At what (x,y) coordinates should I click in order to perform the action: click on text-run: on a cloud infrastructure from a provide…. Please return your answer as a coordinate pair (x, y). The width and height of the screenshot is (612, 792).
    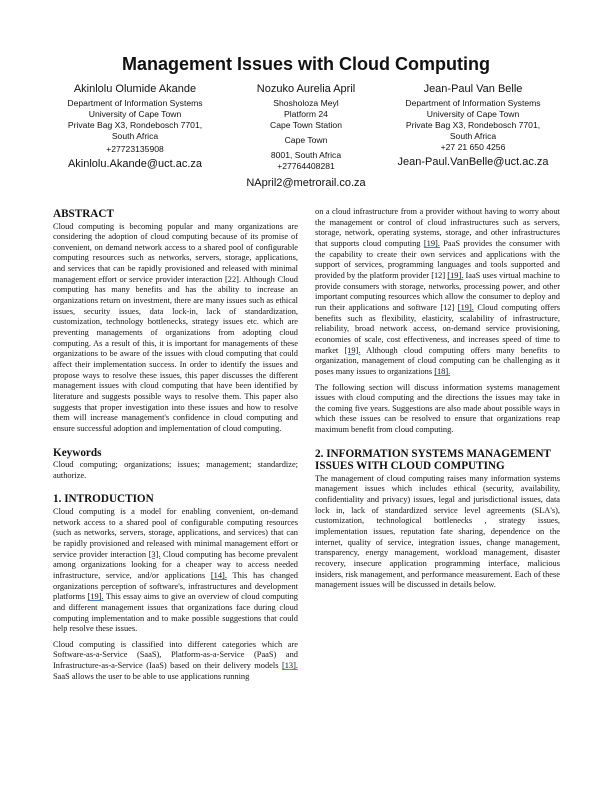
    Looking at the image, I should click on (437, 227).